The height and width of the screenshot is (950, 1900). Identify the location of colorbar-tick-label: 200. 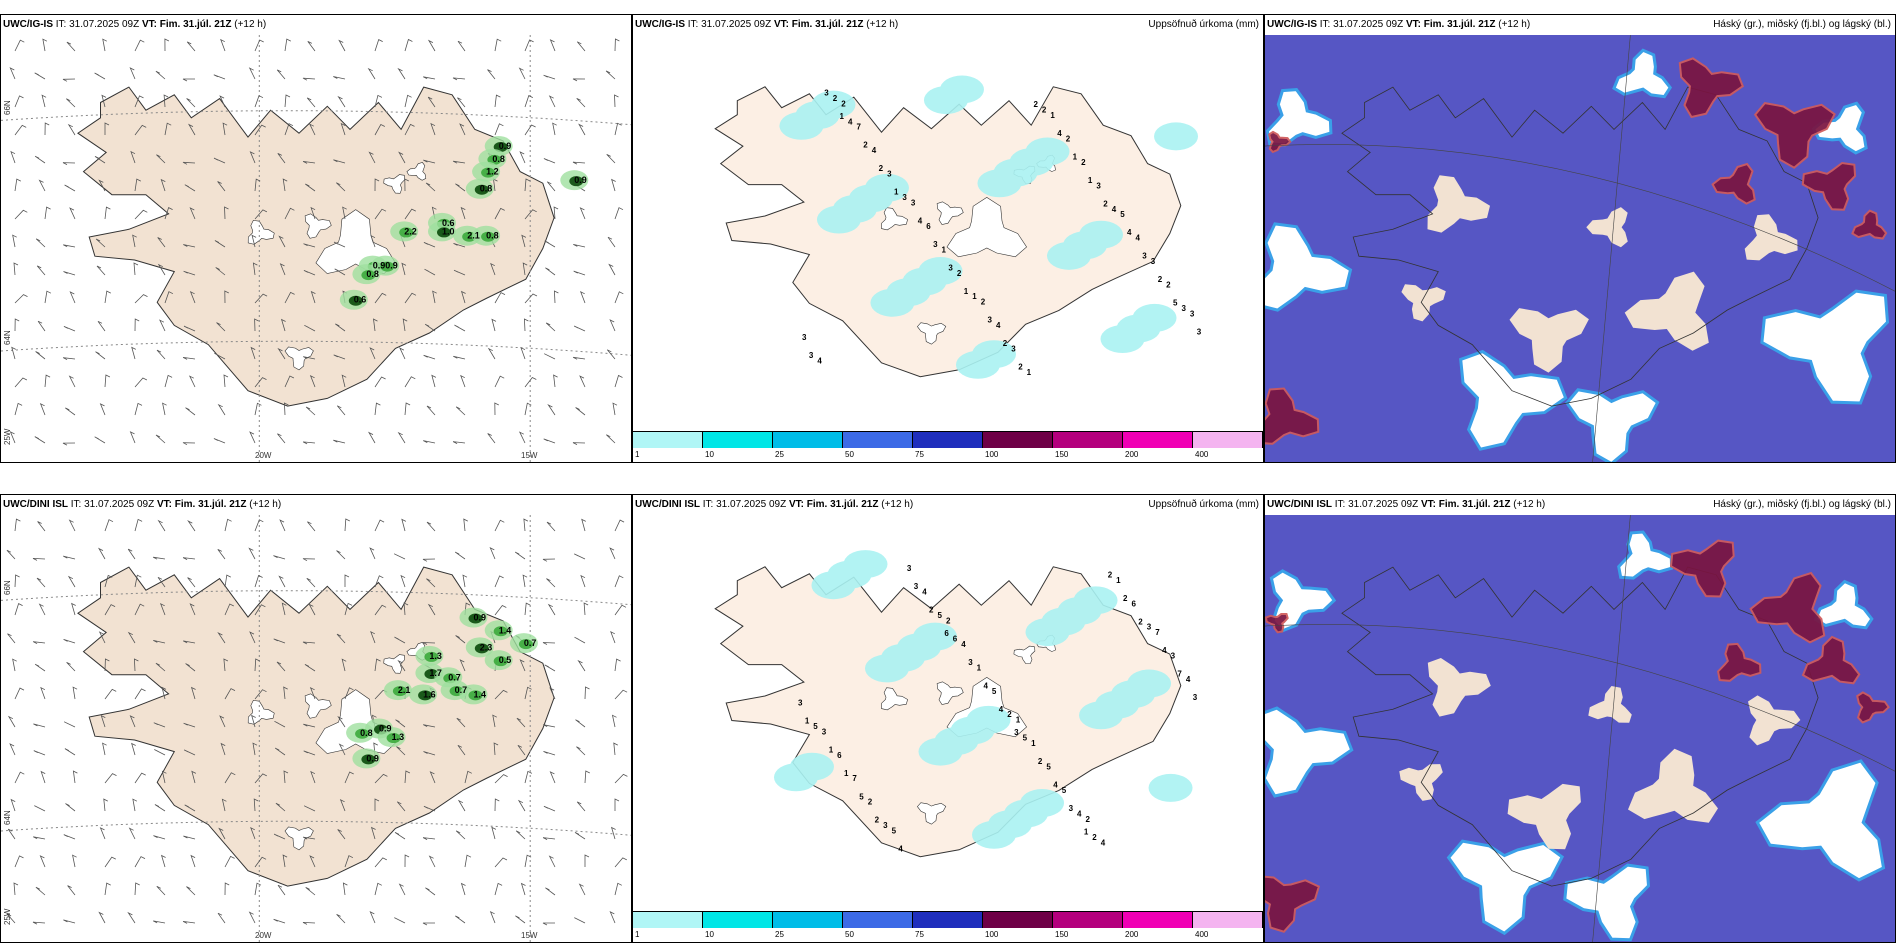
(1132, 454).